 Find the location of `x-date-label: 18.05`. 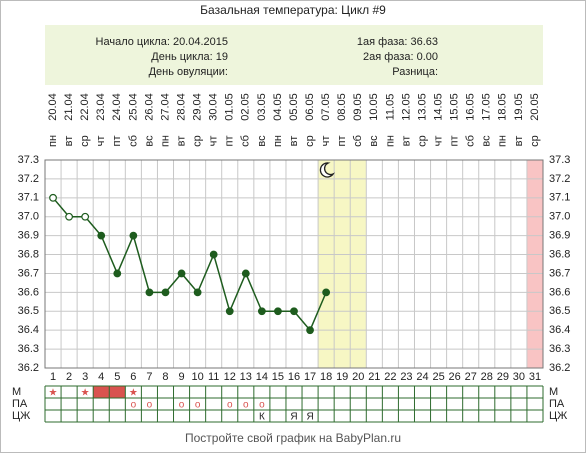

x-date-label: 18.05 is located at coordinates (503, 107).